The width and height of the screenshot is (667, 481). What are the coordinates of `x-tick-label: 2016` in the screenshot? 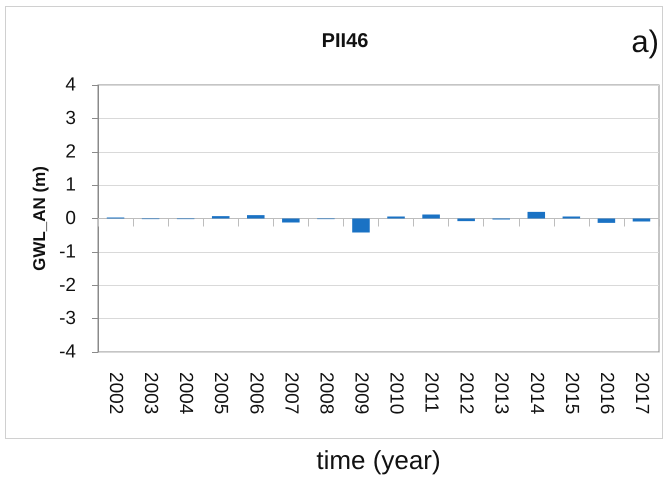 It's located at (606, 393).